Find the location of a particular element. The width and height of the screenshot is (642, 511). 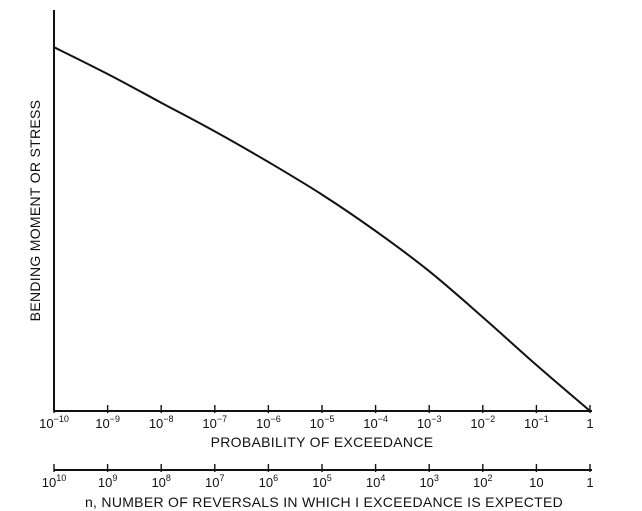

x-tick-label: 10⁻⁸ is located at coordinates (161, 422).